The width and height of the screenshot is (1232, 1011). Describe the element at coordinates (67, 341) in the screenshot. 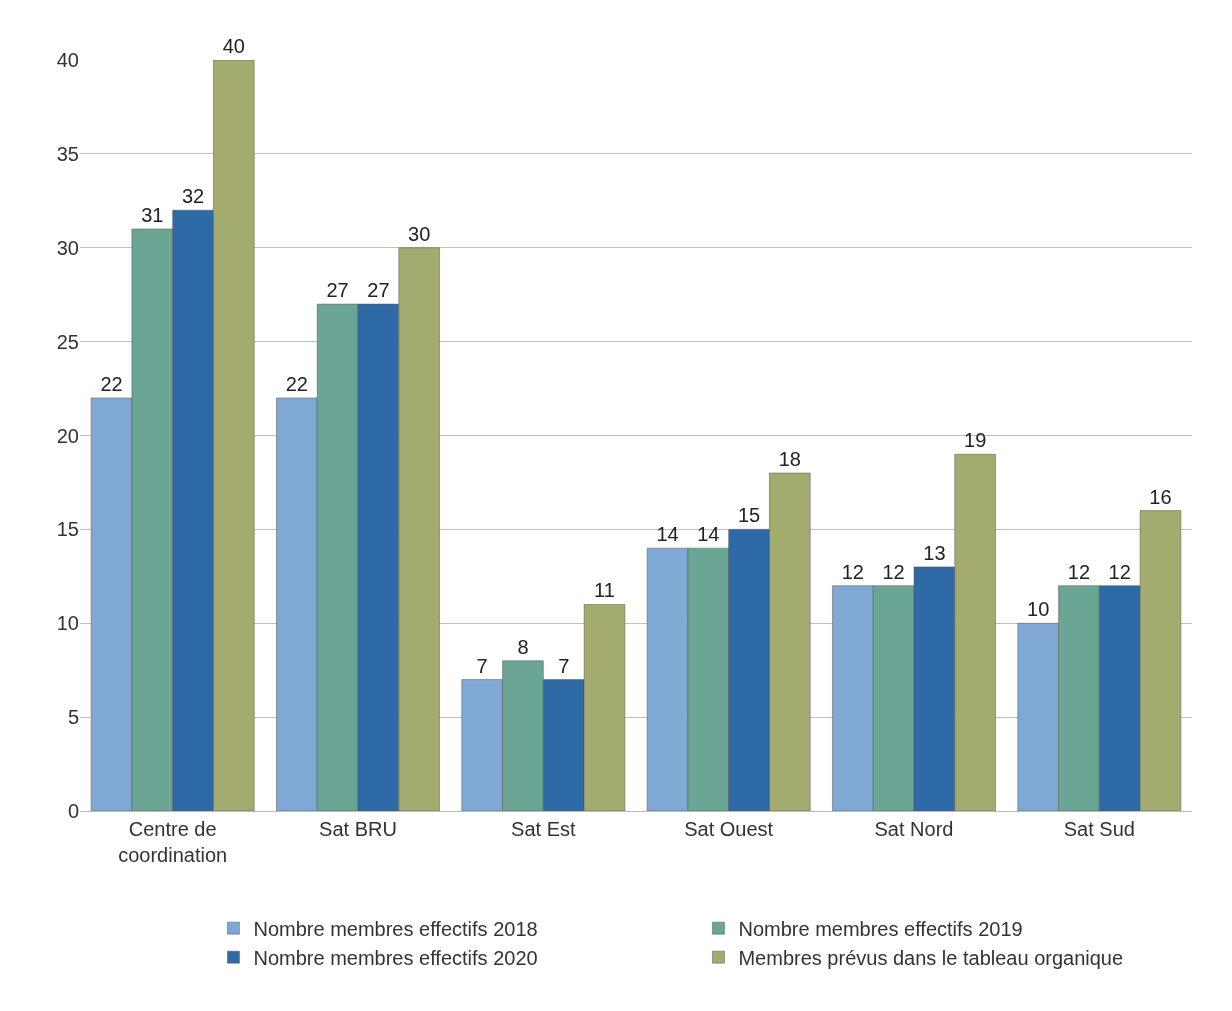

I see `y-tick-label: 25` at that location.